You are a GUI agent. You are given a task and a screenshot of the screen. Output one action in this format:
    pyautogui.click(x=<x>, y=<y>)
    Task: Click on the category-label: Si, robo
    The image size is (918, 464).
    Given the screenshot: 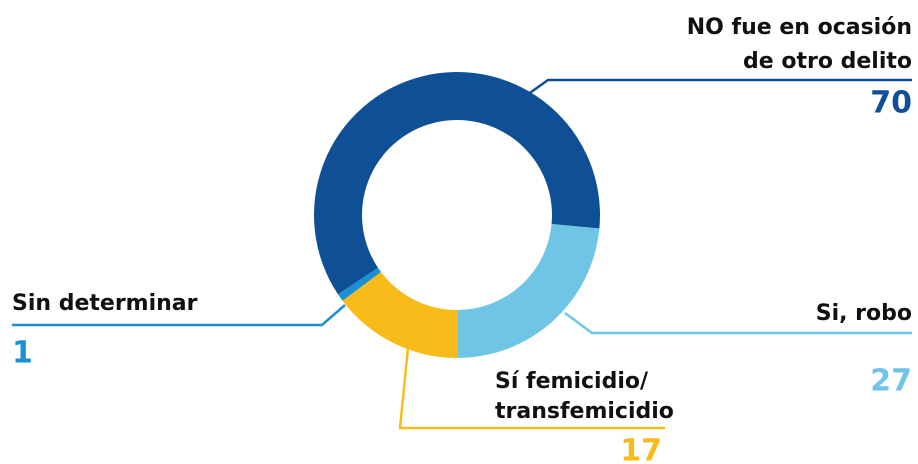 What is the action you would take?
    pyautogui.click(x=864, y=313)
    